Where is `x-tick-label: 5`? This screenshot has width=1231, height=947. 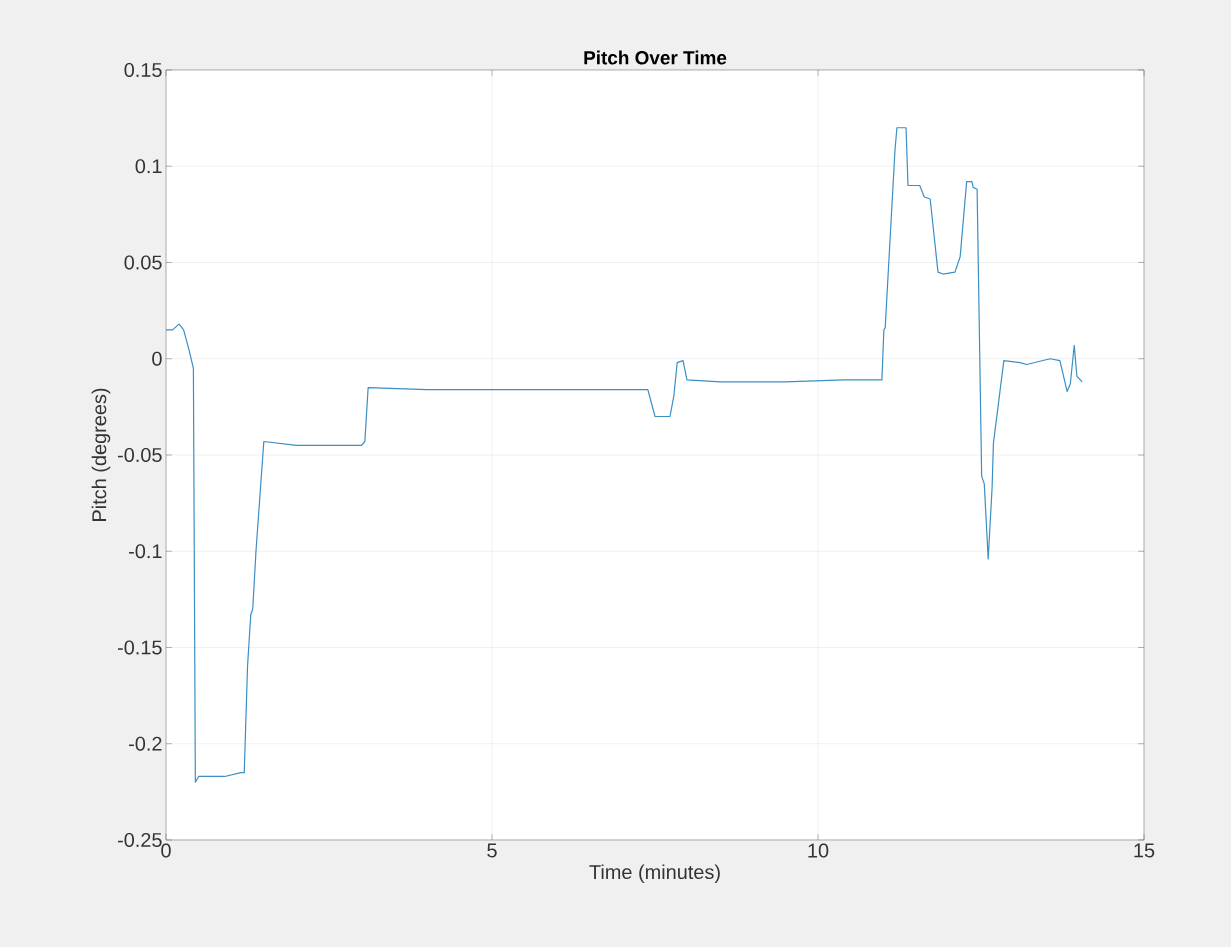
x-tick-label: 5 is located at coordinates (492, 850).